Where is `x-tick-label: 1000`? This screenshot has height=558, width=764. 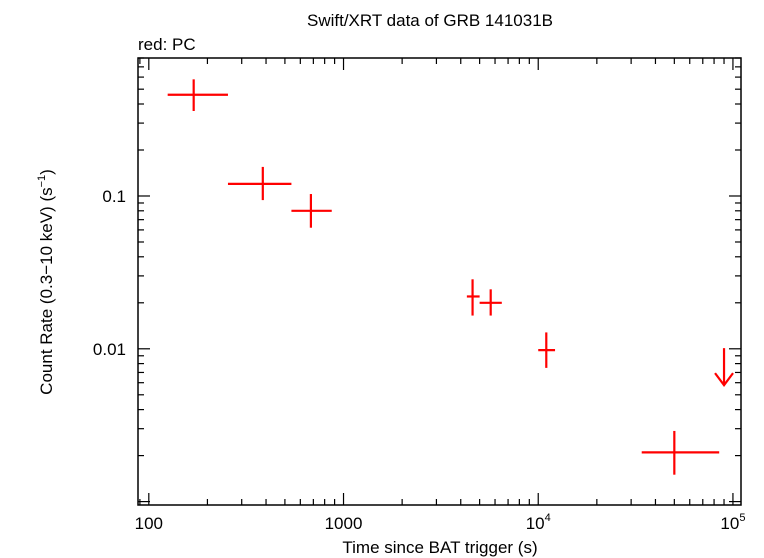 x-tick-label: 1000 is located at coordinates (344, 523).